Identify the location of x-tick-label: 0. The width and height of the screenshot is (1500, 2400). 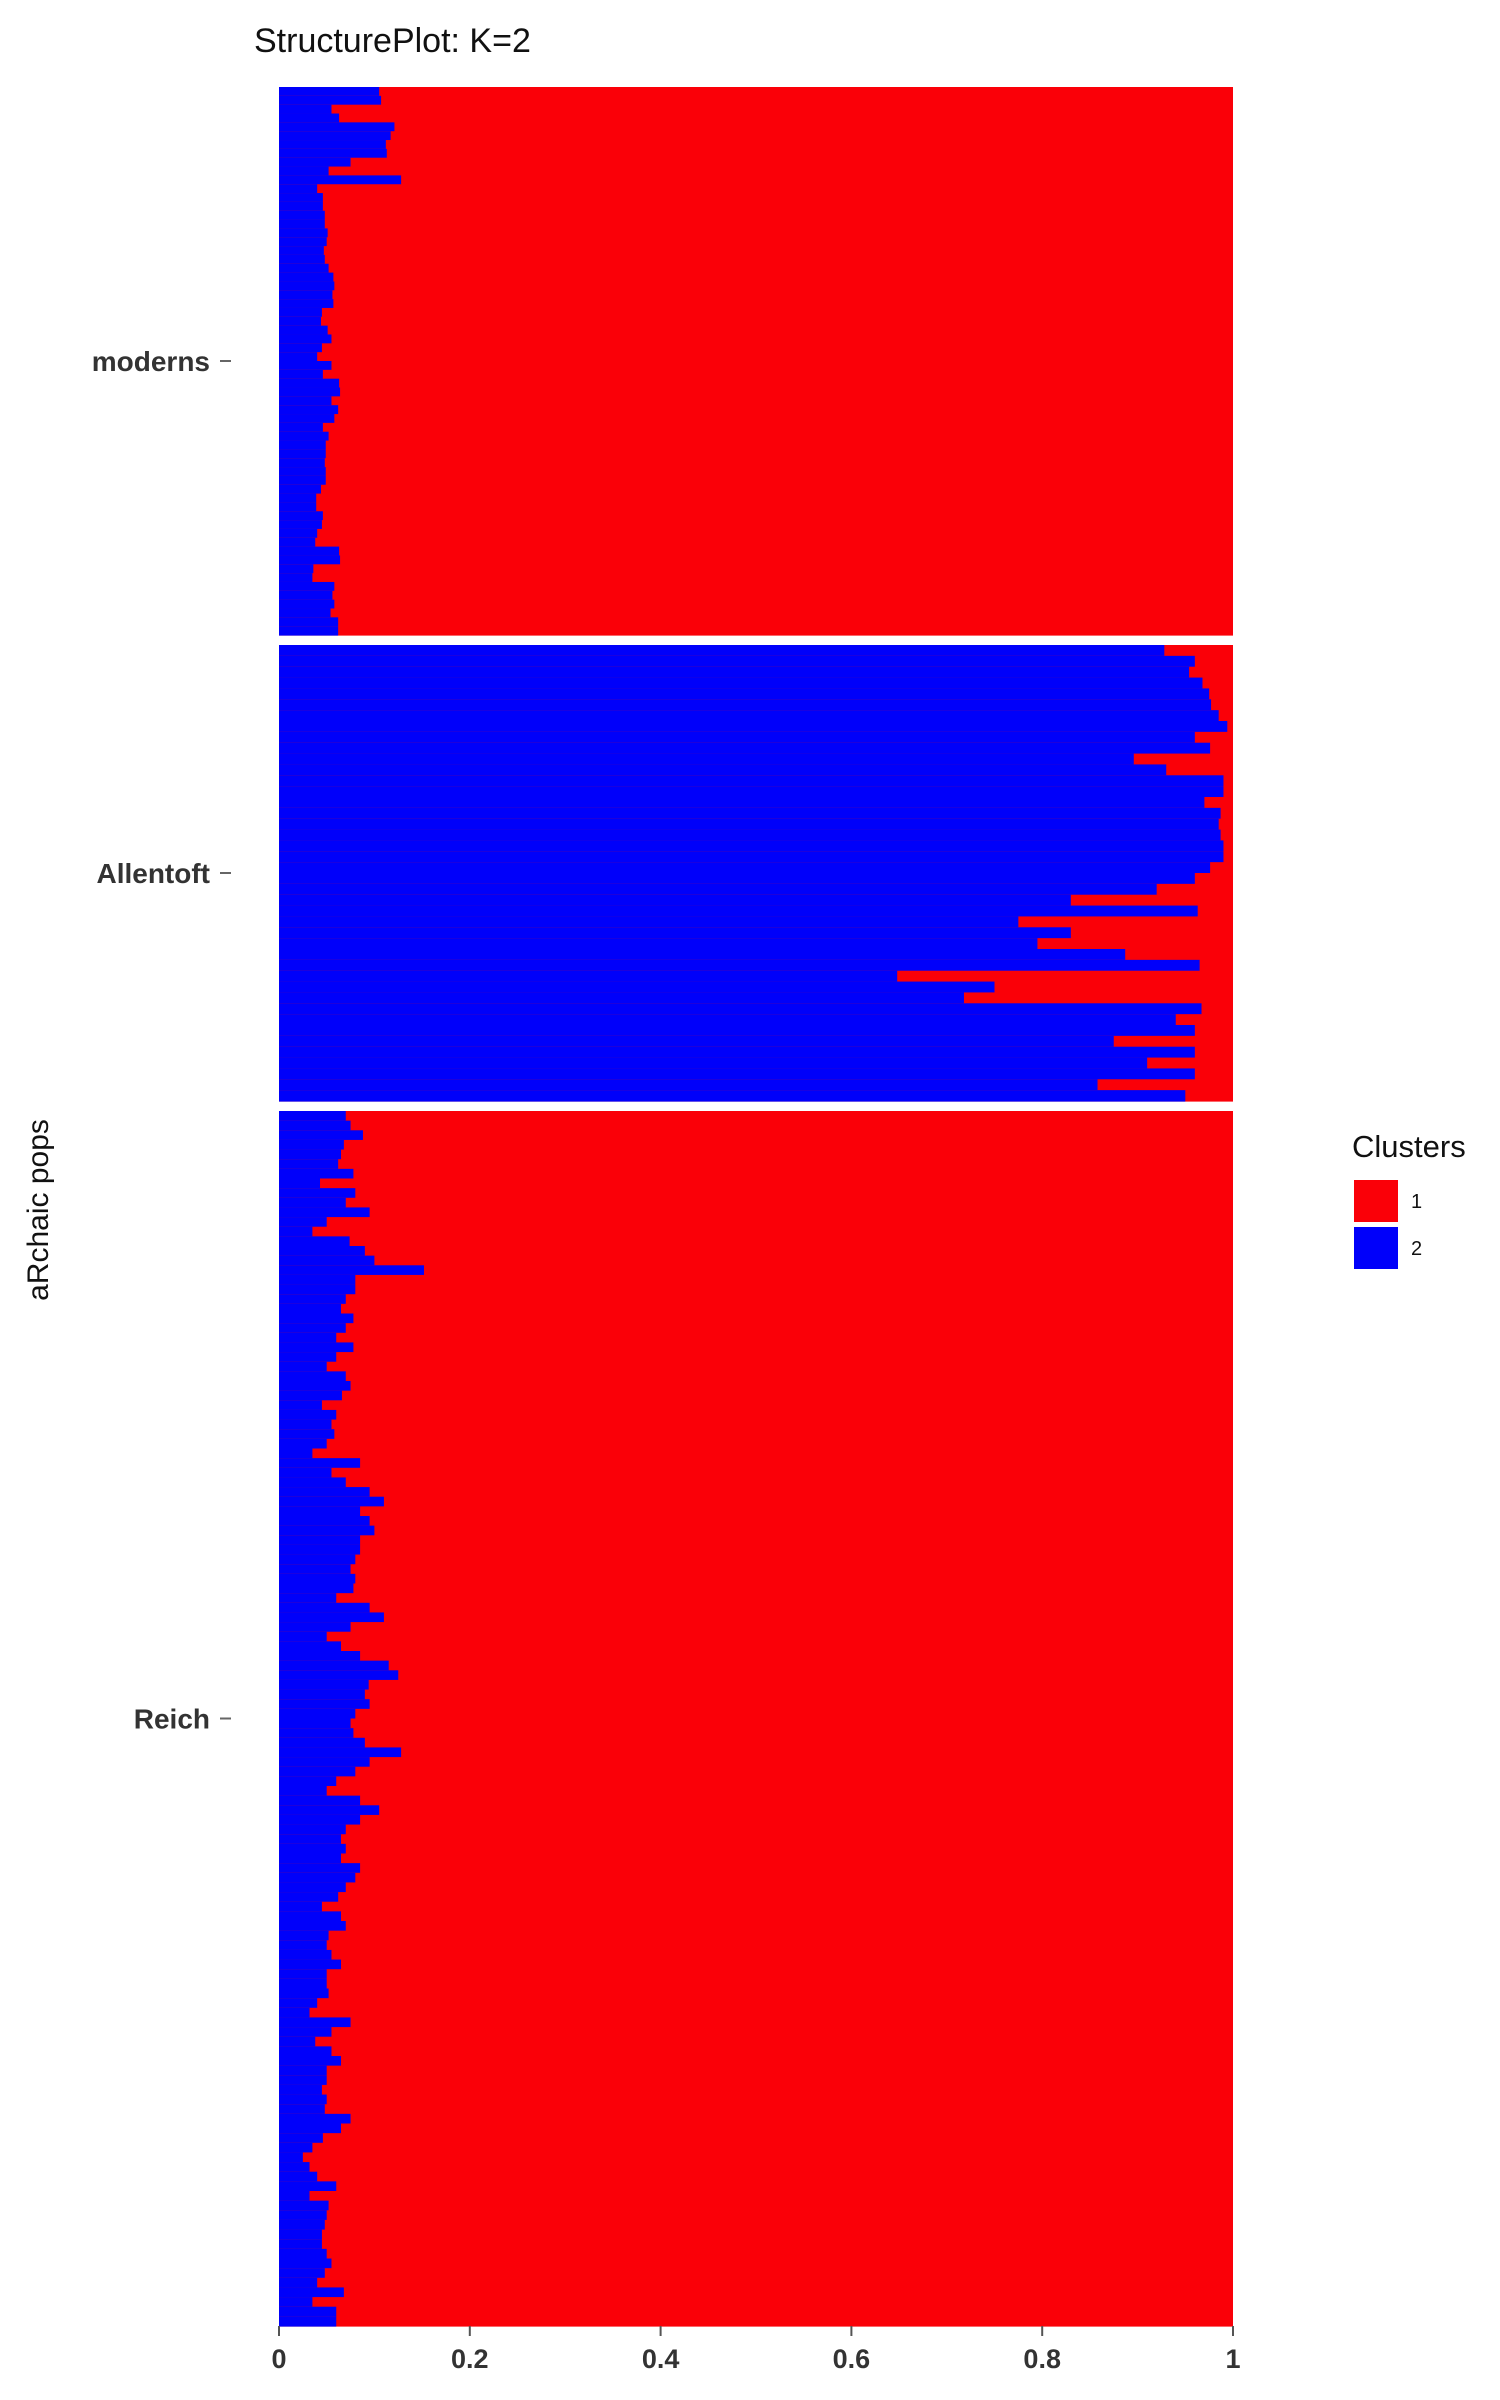
(278, 2359).